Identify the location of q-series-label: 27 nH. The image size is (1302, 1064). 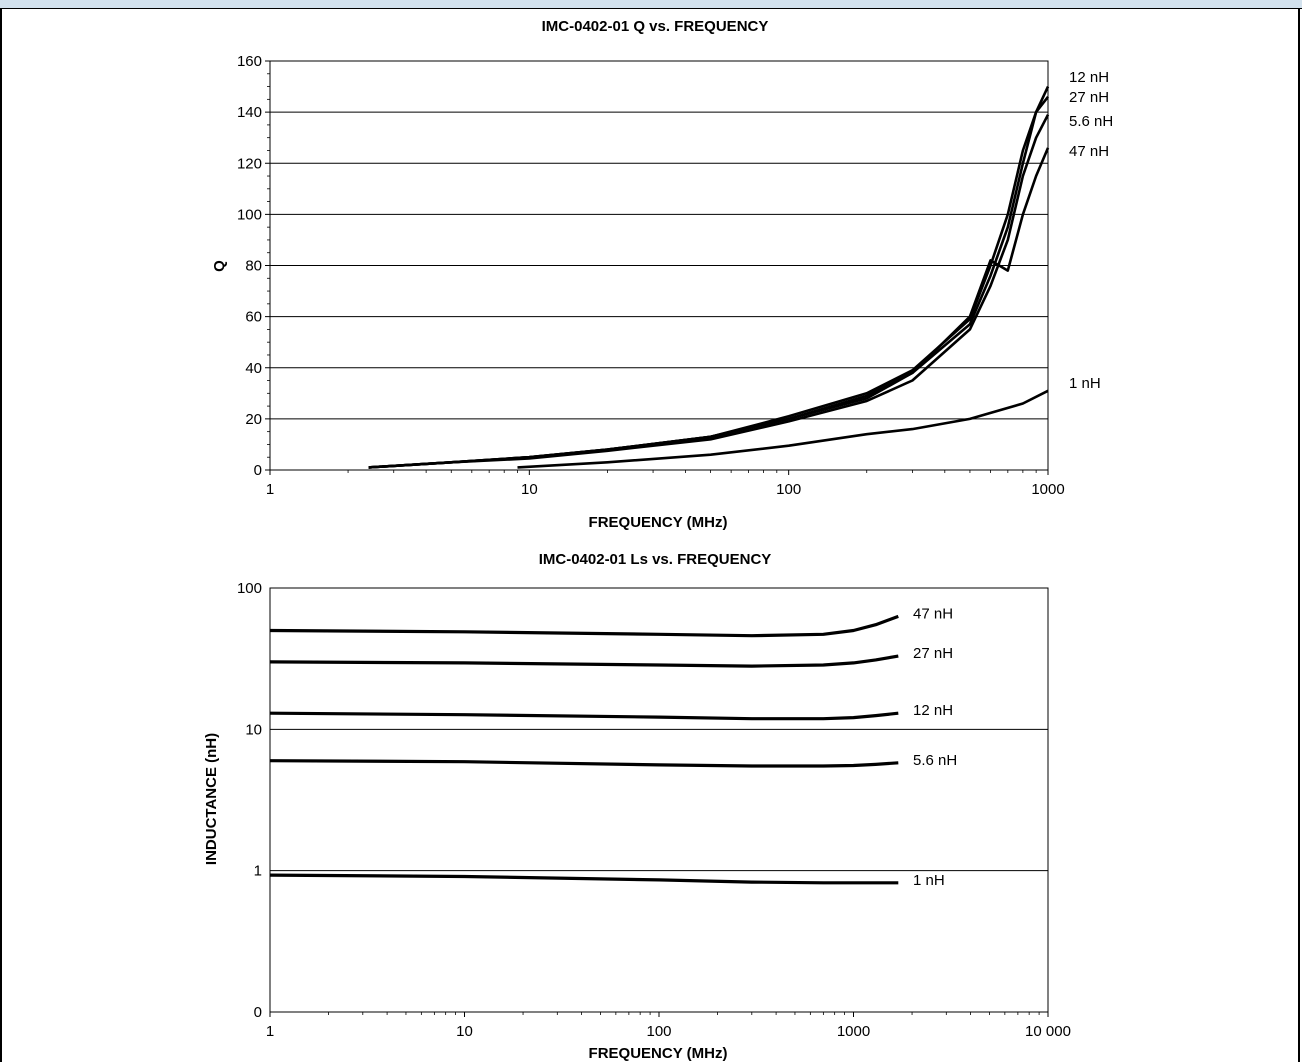
(1089, 97).